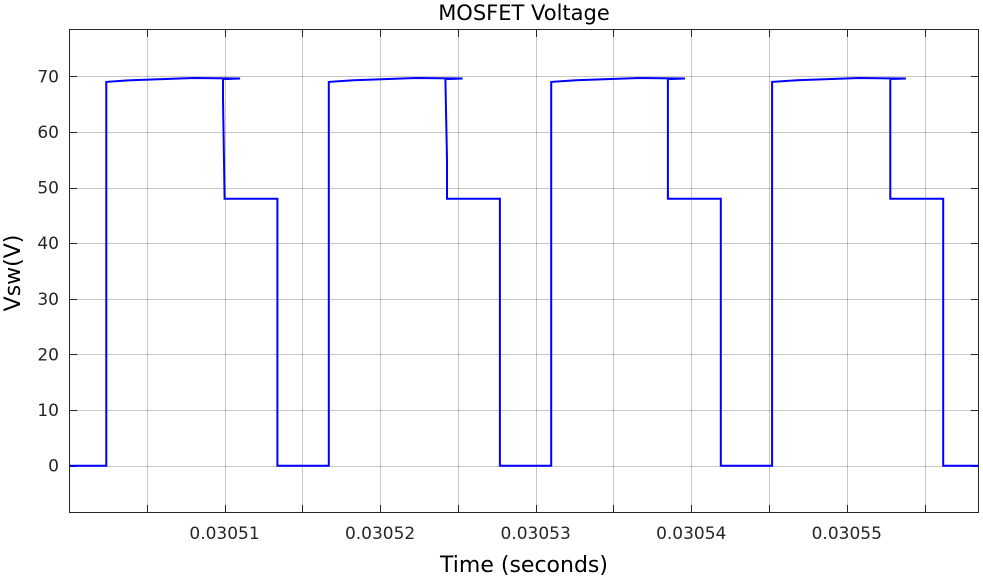 The height and width of the screenshot is (578, 983). I want to click on x-tick-label: 0.03051, so click(224, 534).